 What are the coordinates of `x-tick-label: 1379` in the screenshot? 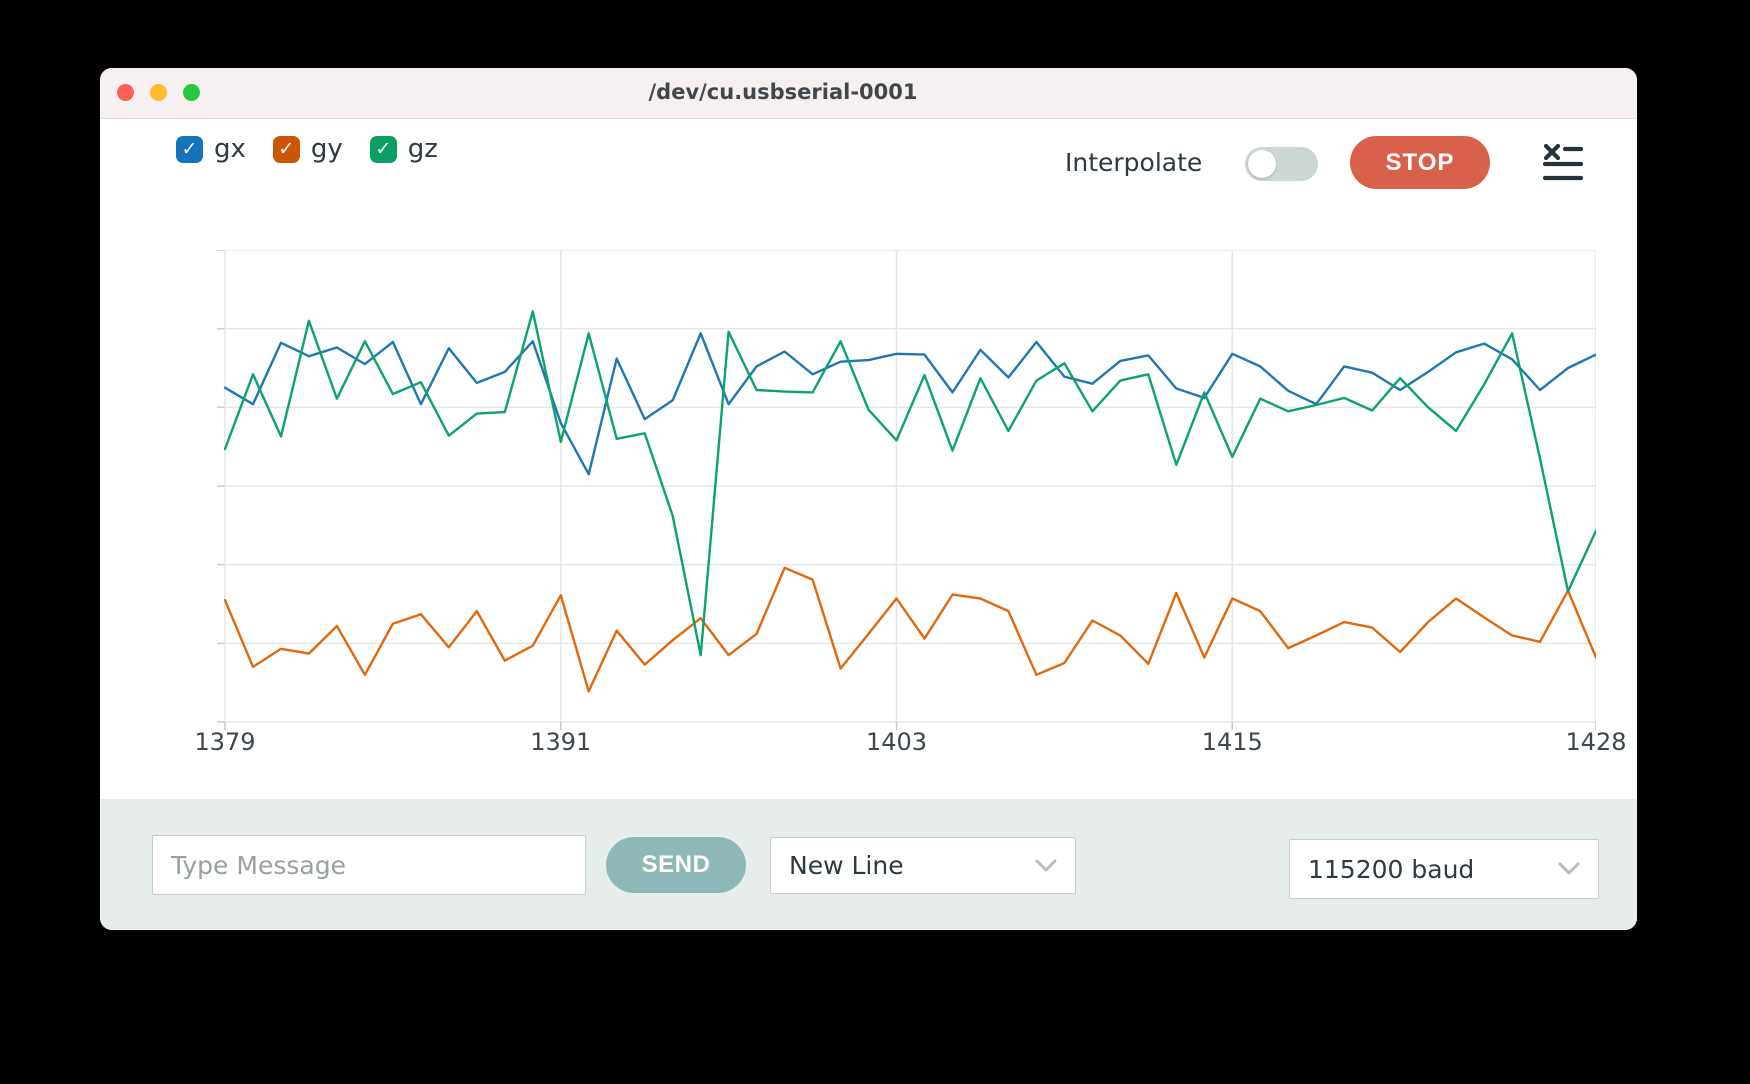 It's located at (225, 742).